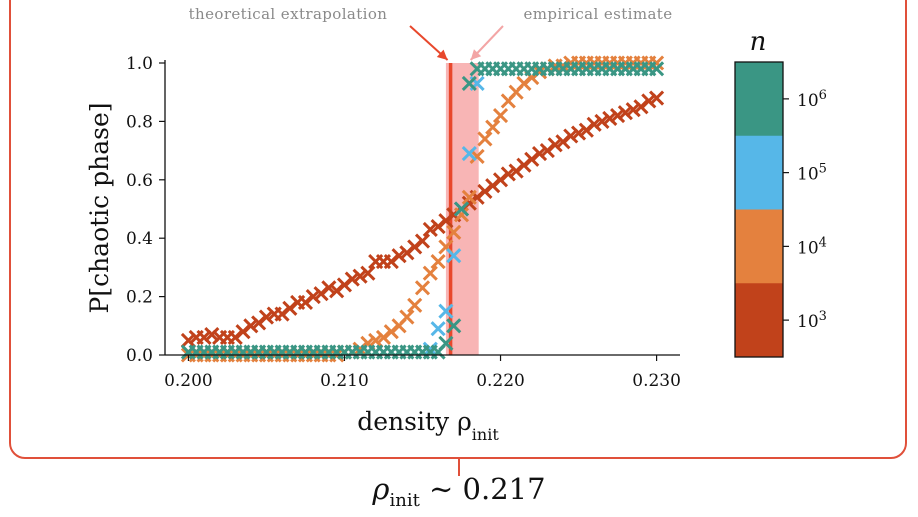 This screenshot has height=517, width=918. Describe the element at coordinates (139, 356) in the screenshot. I see `y-tick-label: 0.0` at that location.